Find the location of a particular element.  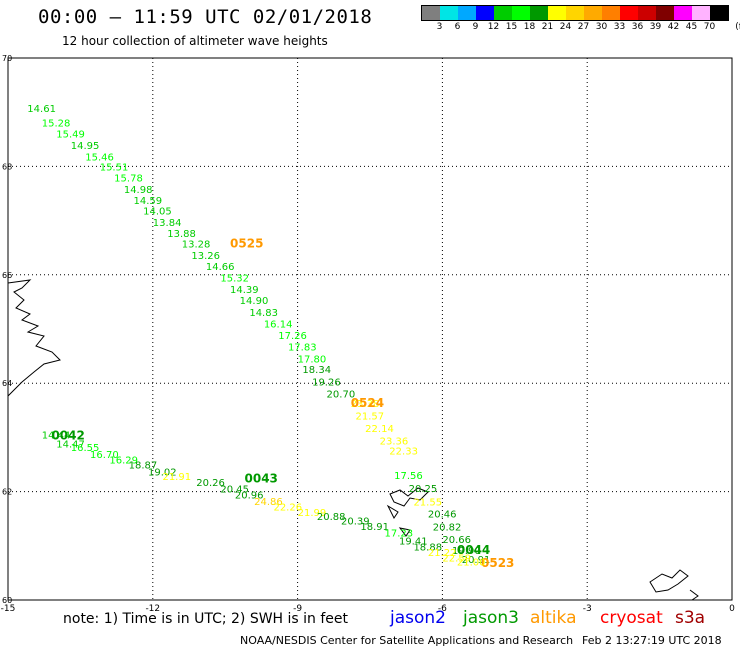

sat-jason2-label: jason2 is located at coordinates (418, 618).